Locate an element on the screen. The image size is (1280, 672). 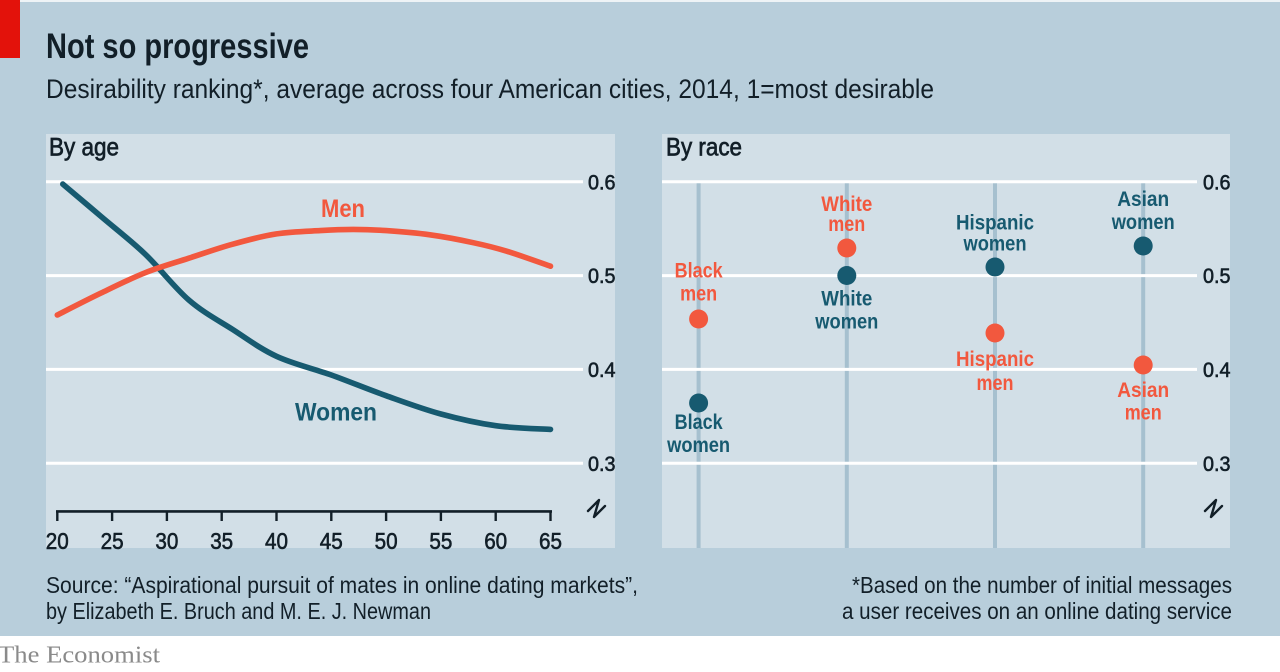
svg-text: 40 is located at coordinates (276, 541).